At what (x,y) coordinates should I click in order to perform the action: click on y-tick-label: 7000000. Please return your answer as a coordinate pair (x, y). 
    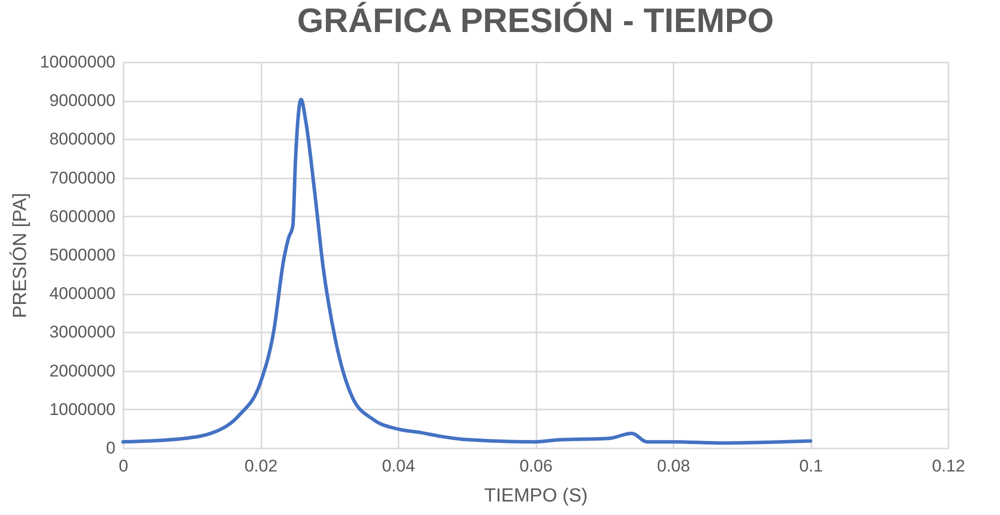
    Looking at the image, I should click on (82, 178).